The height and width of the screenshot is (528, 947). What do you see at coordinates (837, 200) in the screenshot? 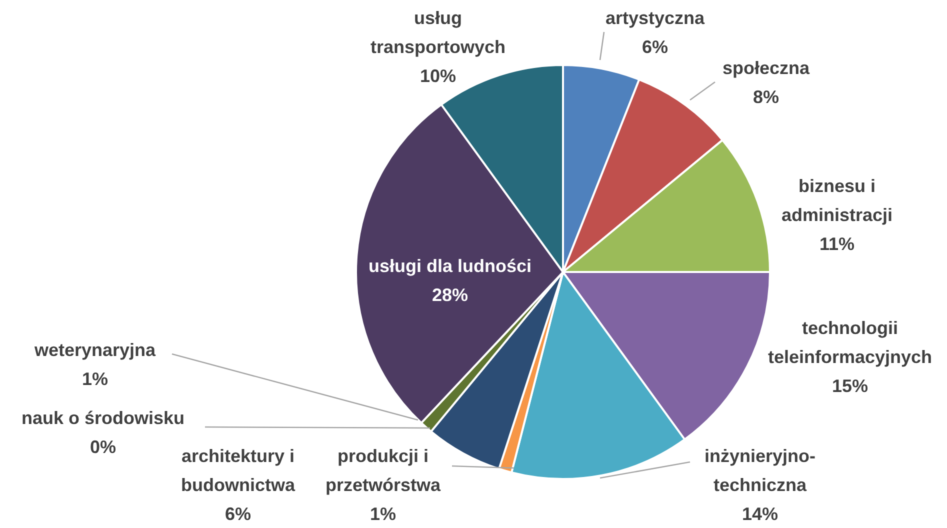
I see `slice-label: biznesu i administracji` at bounding box center [837, 200].